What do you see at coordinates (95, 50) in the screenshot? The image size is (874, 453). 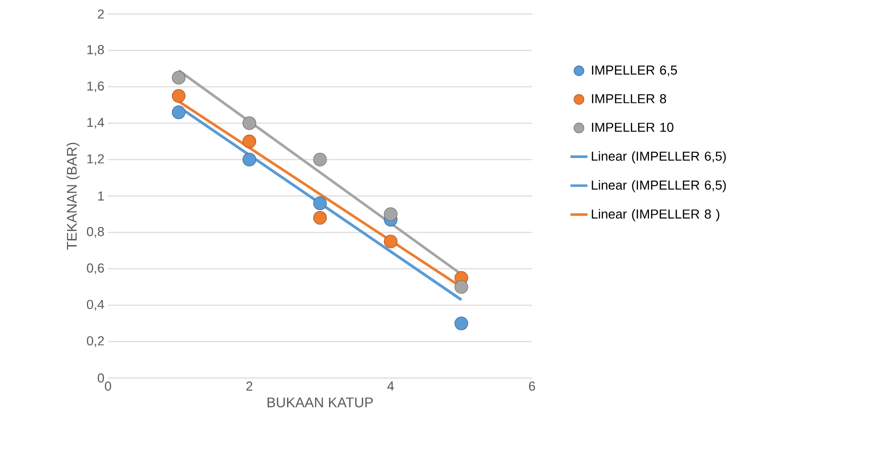 I see `y-tick-label: 1,8` at bounding box center [95, 50].